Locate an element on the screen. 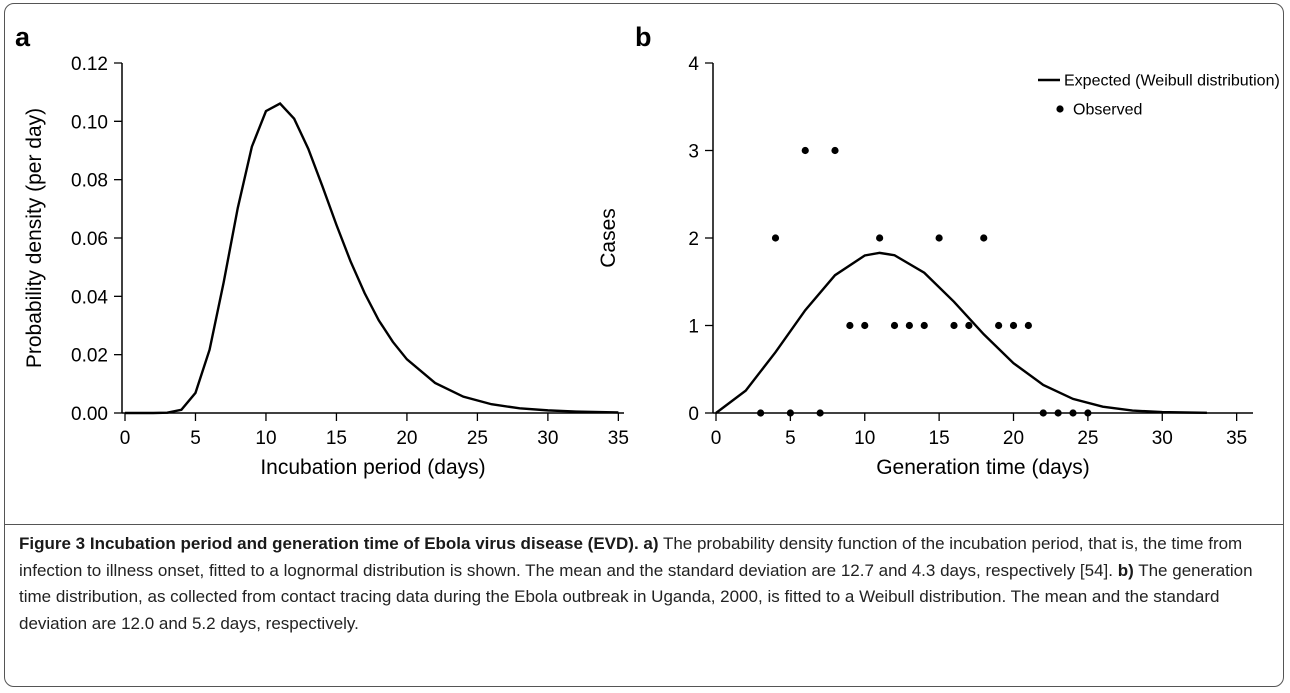 Image resolution: width=1290 pixels, height=693 pixels. y-axis-label: Probability density (per day) is located at coordinates (34, 238).